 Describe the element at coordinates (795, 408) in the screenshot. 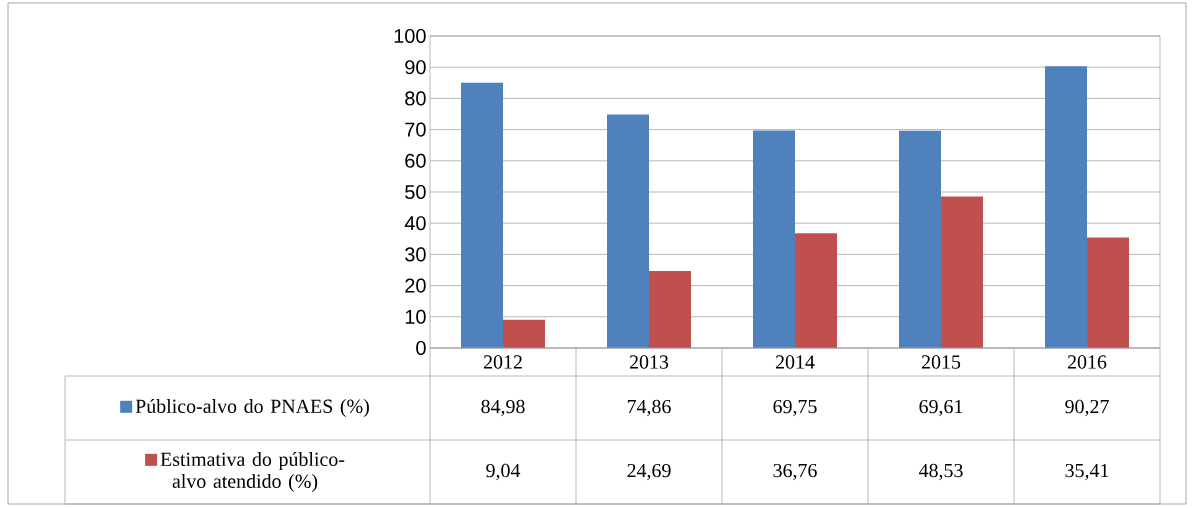

I see `data-label: 69,75` at that location.